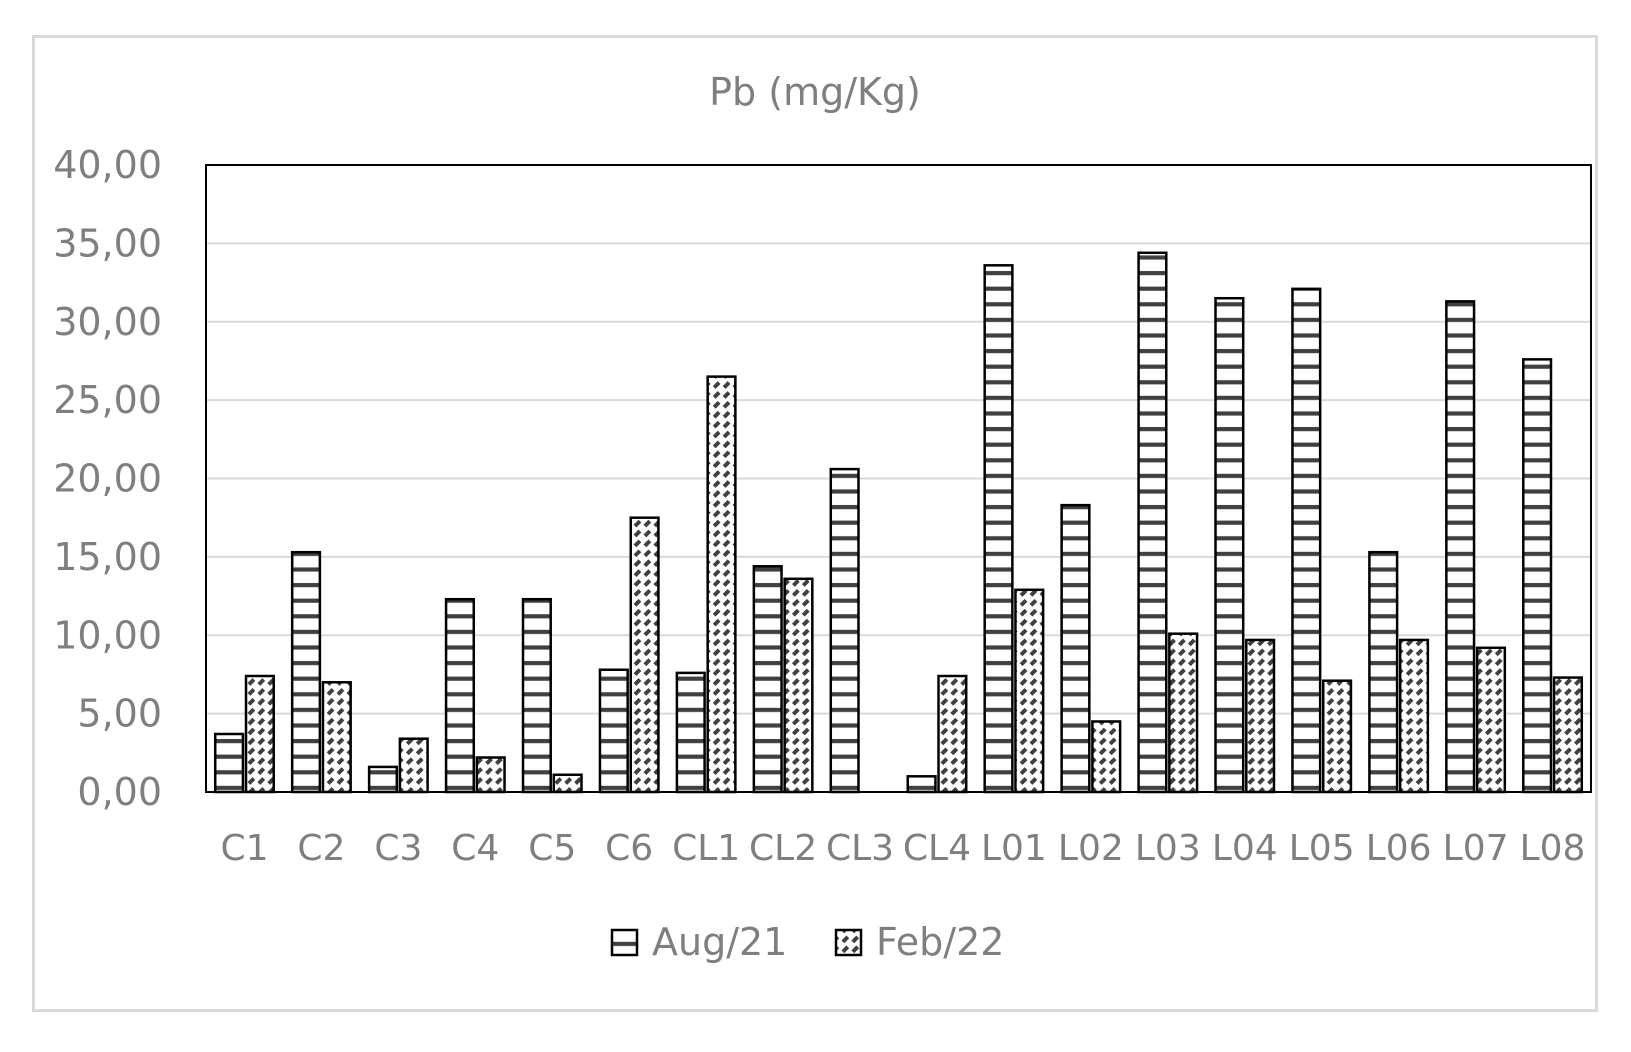  What do you see at coordinates (306, 672) in the screenshot?
I see `bar-aug-21-c2` at bounding box center [306, 672].